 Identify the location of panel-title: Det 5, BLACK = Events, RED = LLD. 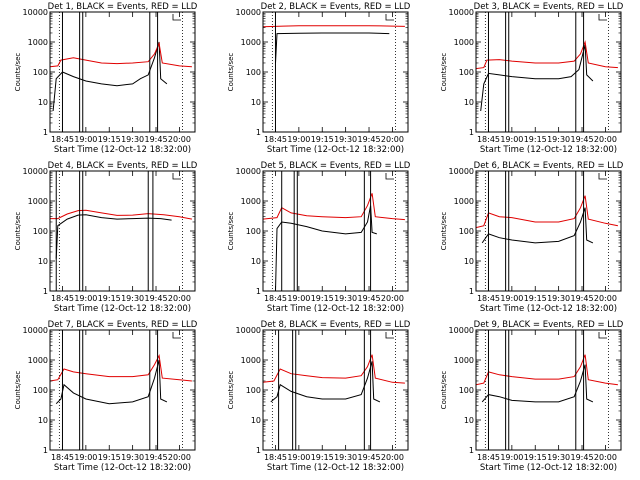
(336, 166).